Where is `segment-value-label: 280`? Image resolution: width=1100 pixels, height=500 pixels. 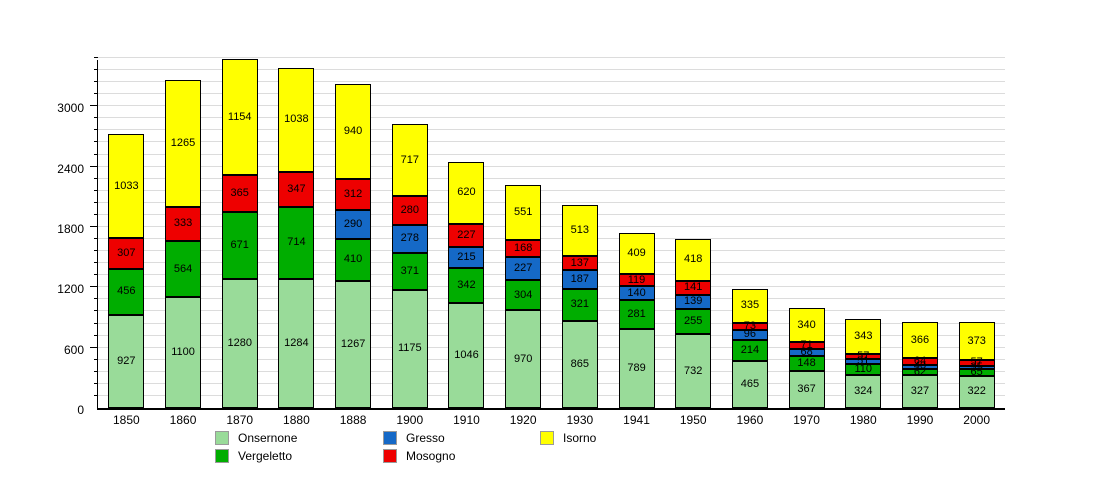 segment-value-label: 280 is located at coordinates (409, 209).